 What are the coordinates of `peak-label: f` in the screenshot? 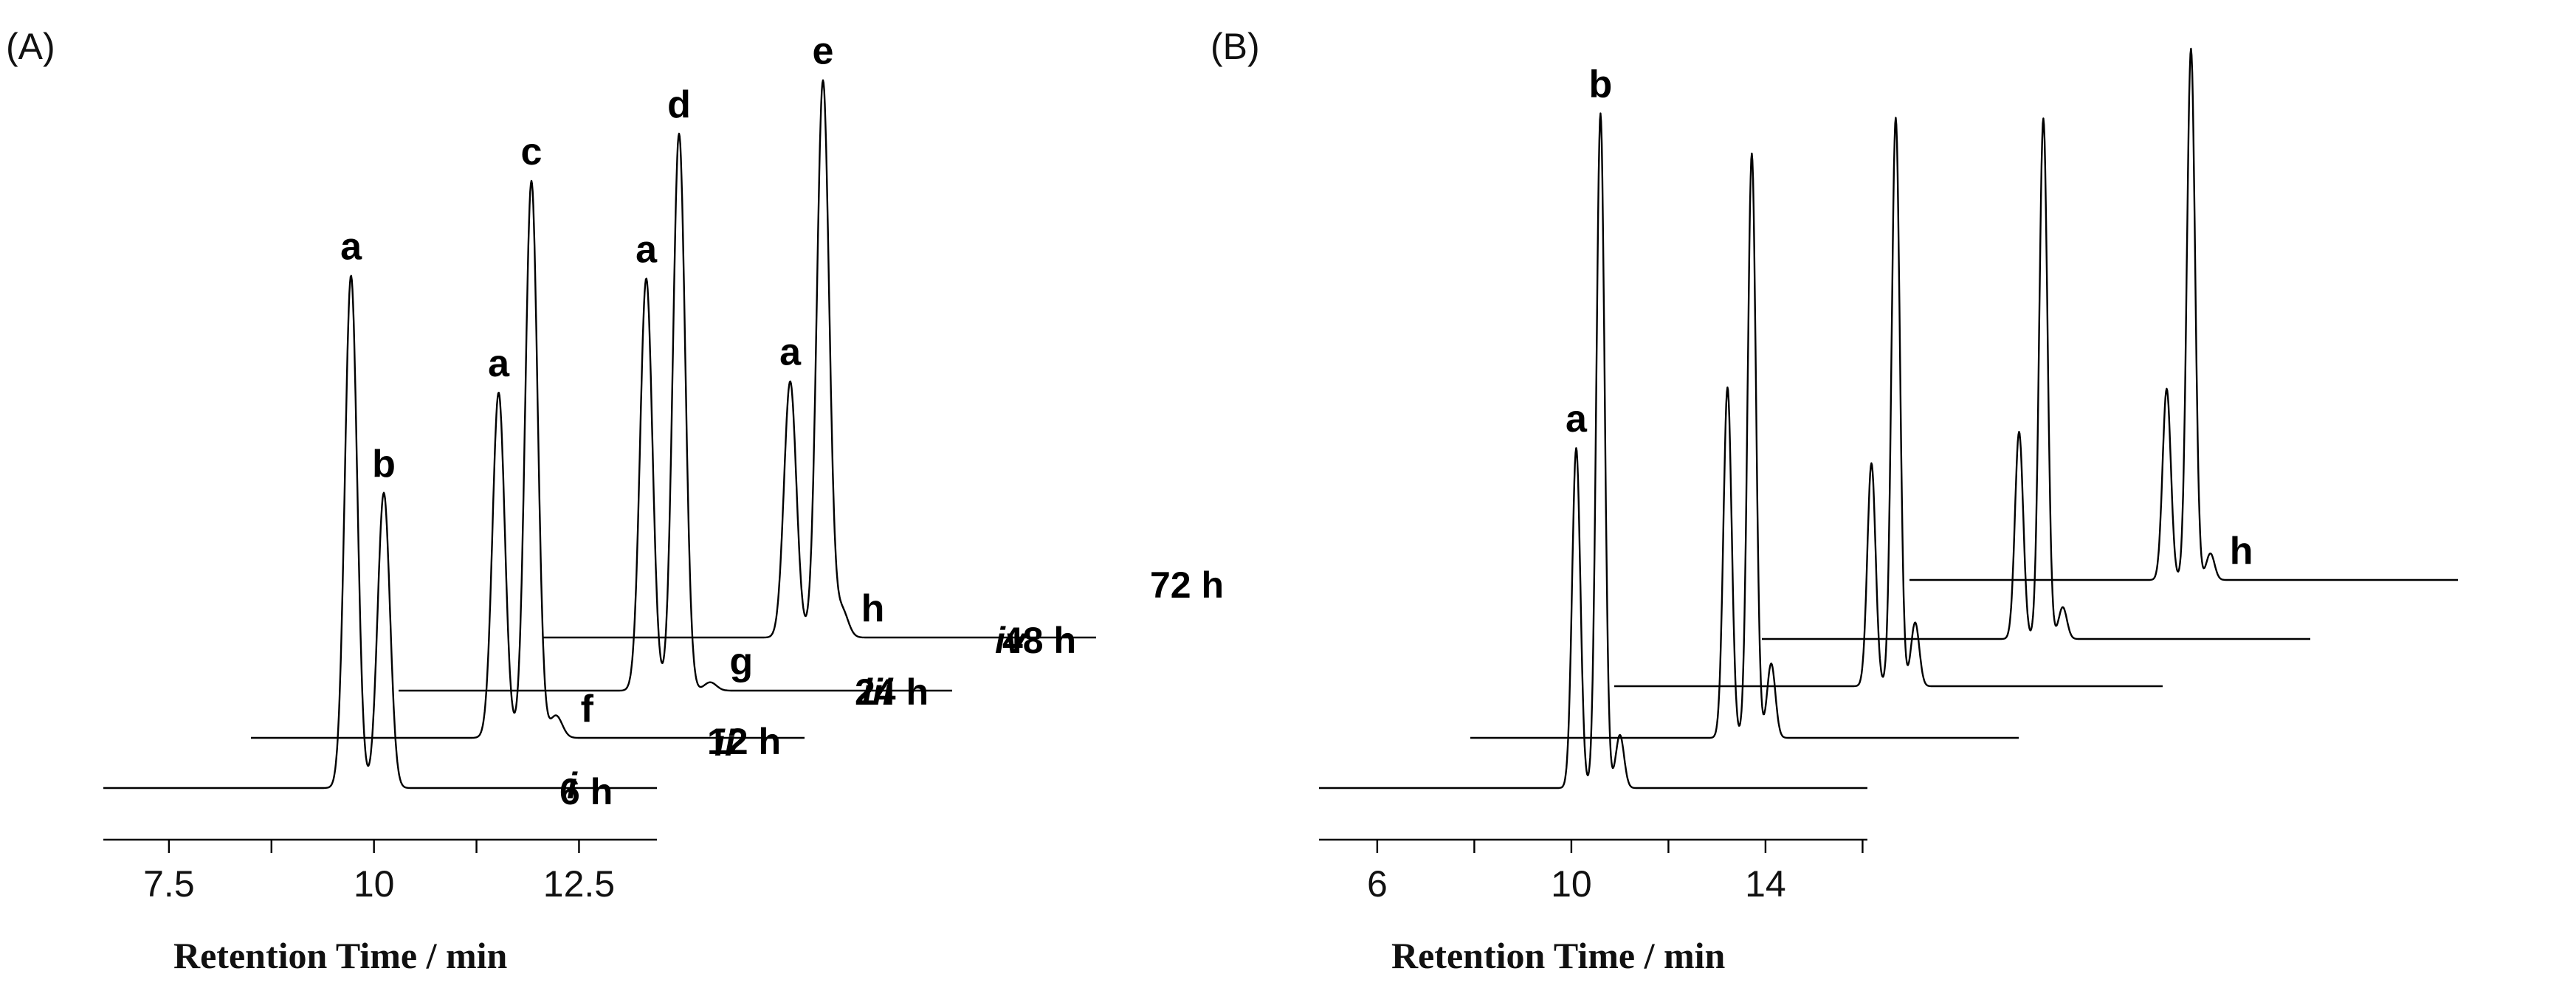 It's located at (587, 709).